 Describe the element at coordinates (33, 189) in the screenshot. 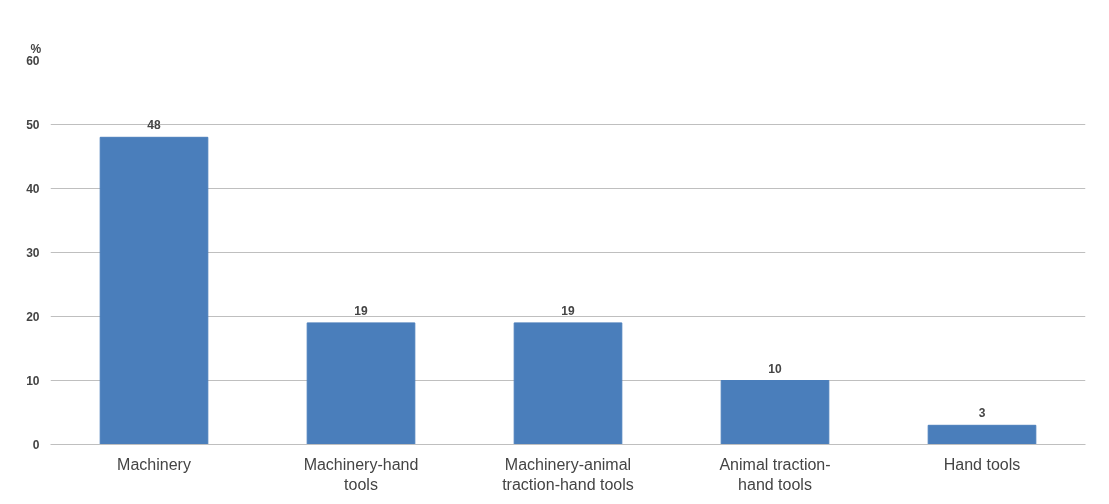

I see `y-tick-label: 40` at that location.